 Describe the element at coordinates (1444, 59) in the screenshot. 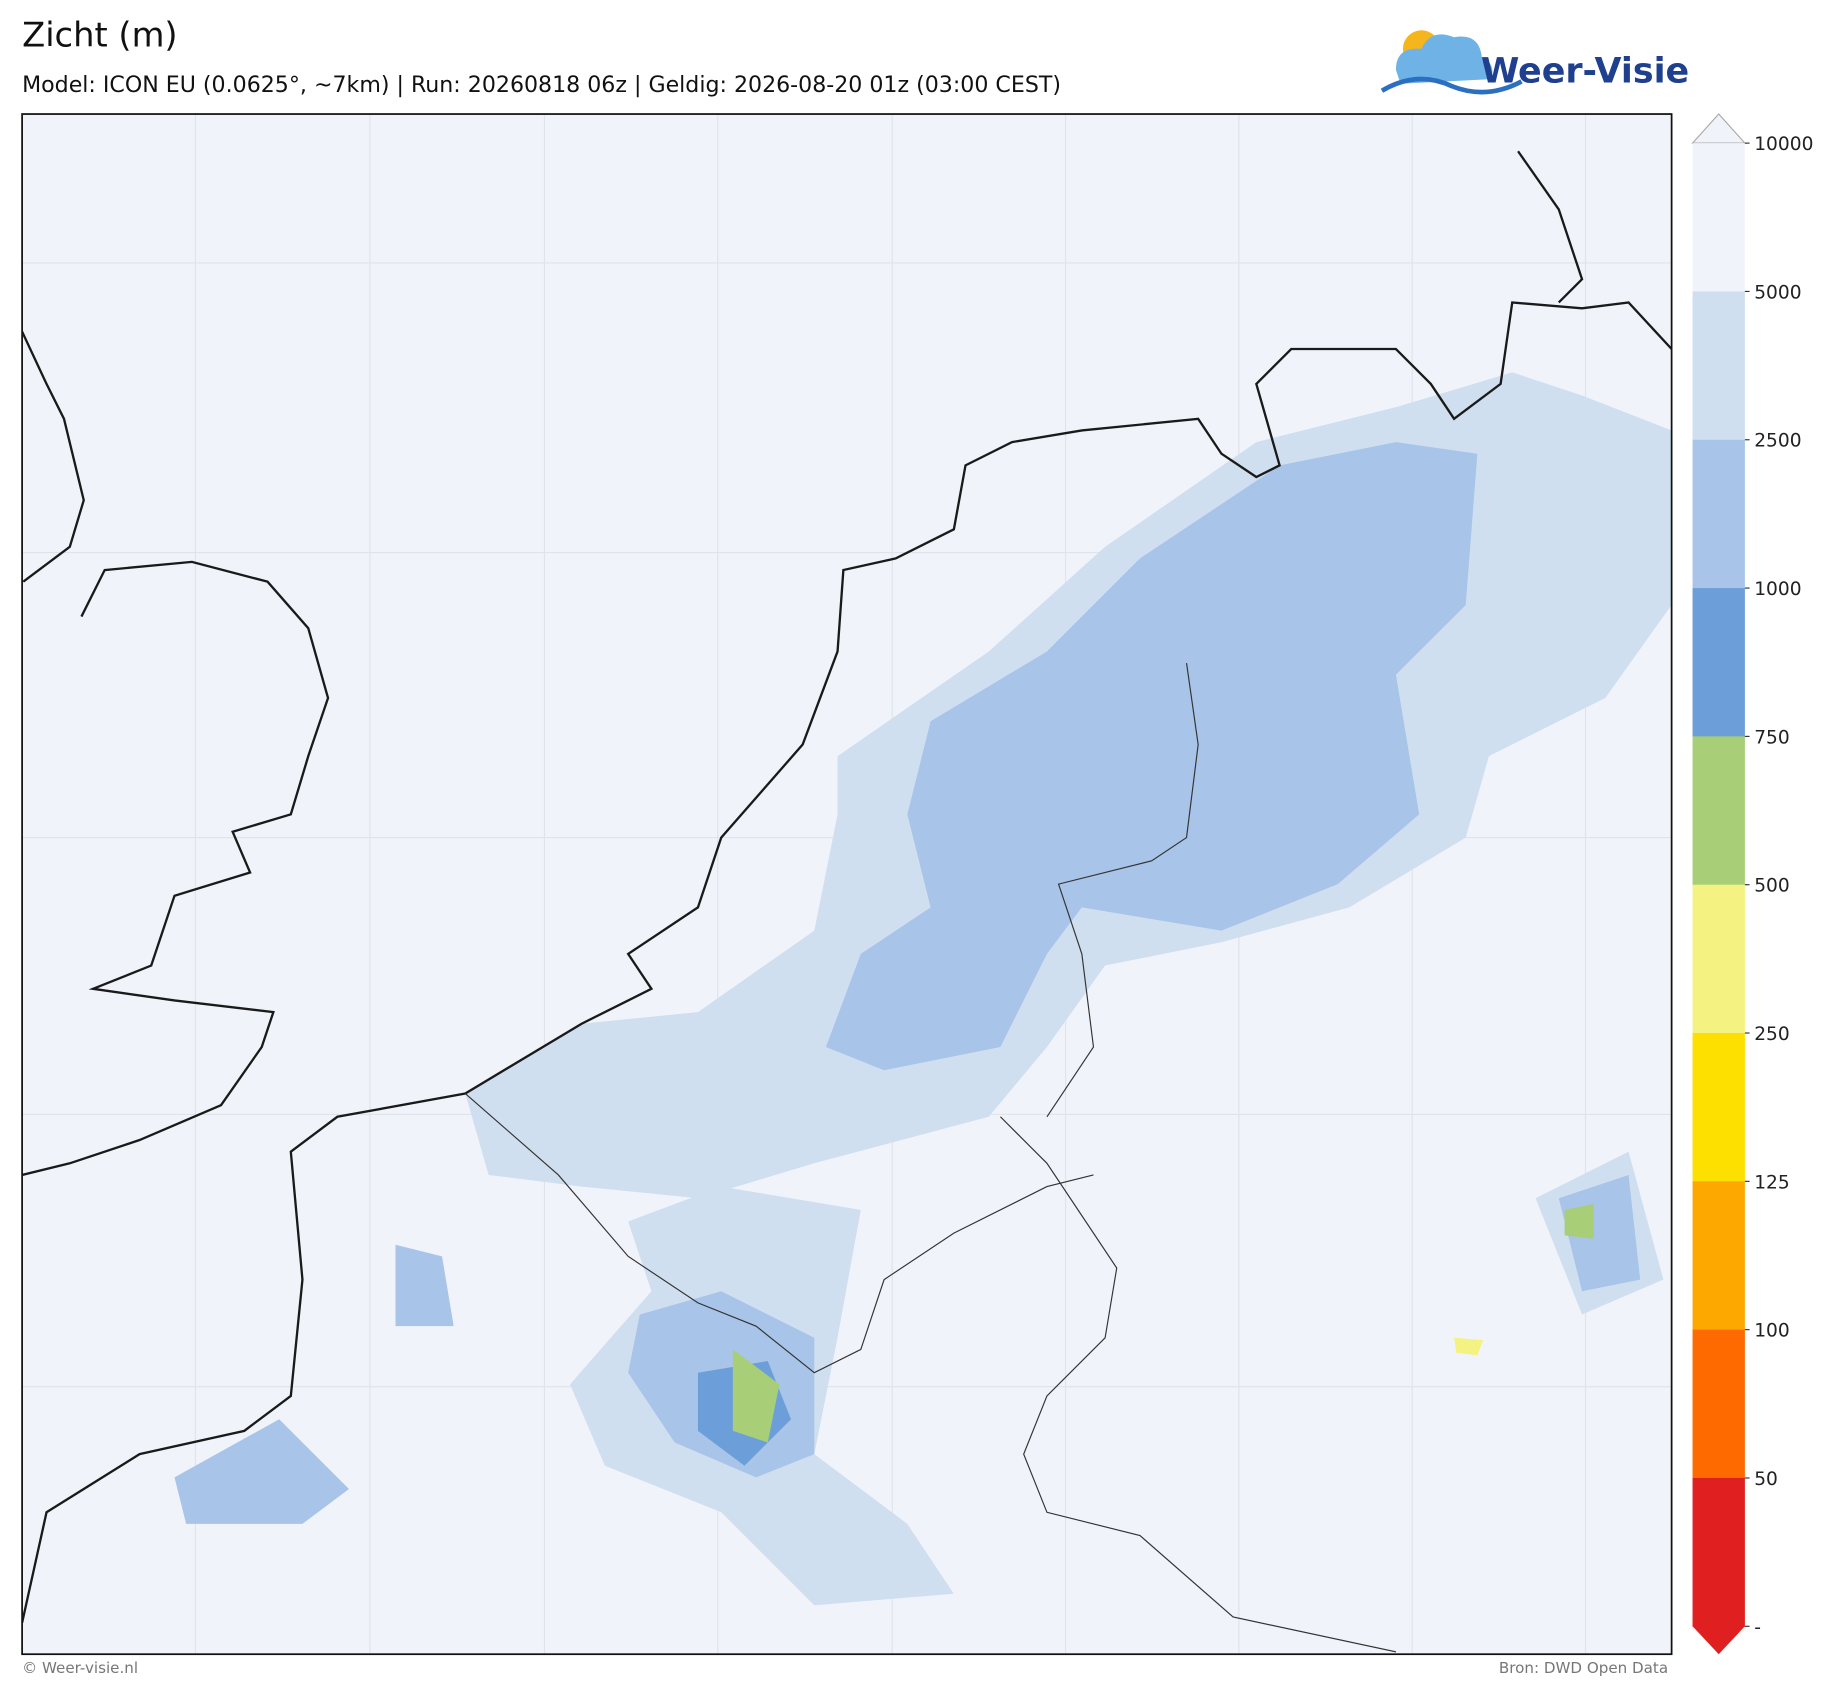

I see `logo-cloud` at that location.